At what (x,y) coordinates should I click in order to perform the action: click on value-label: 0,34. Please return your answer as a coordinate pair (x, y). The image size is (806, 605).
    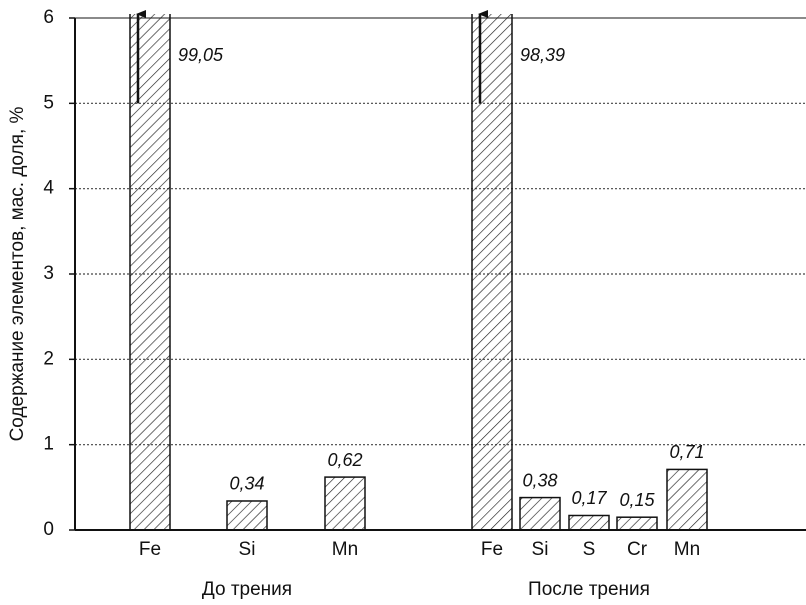
    Looking at the image, I should click on (246, 484).